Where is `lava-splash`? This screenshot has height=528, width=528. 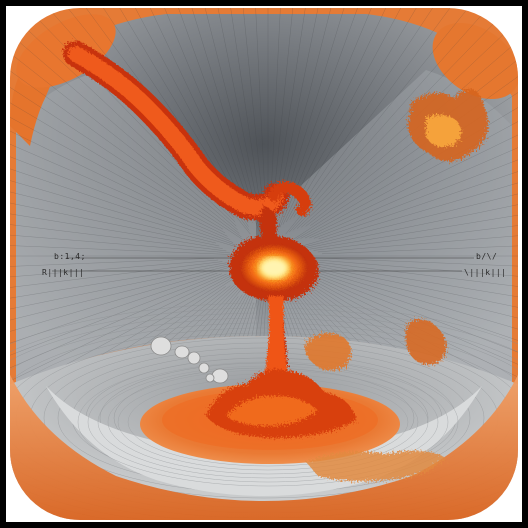
lava-splash is located at coordinates (281, 403).